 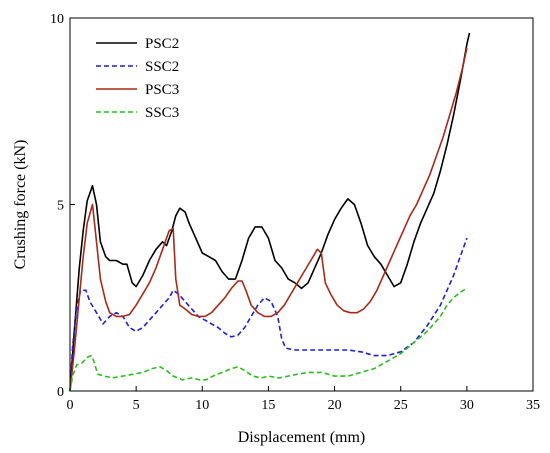 I want to click on y-tick-label: 0, so click(x=60, y=392).